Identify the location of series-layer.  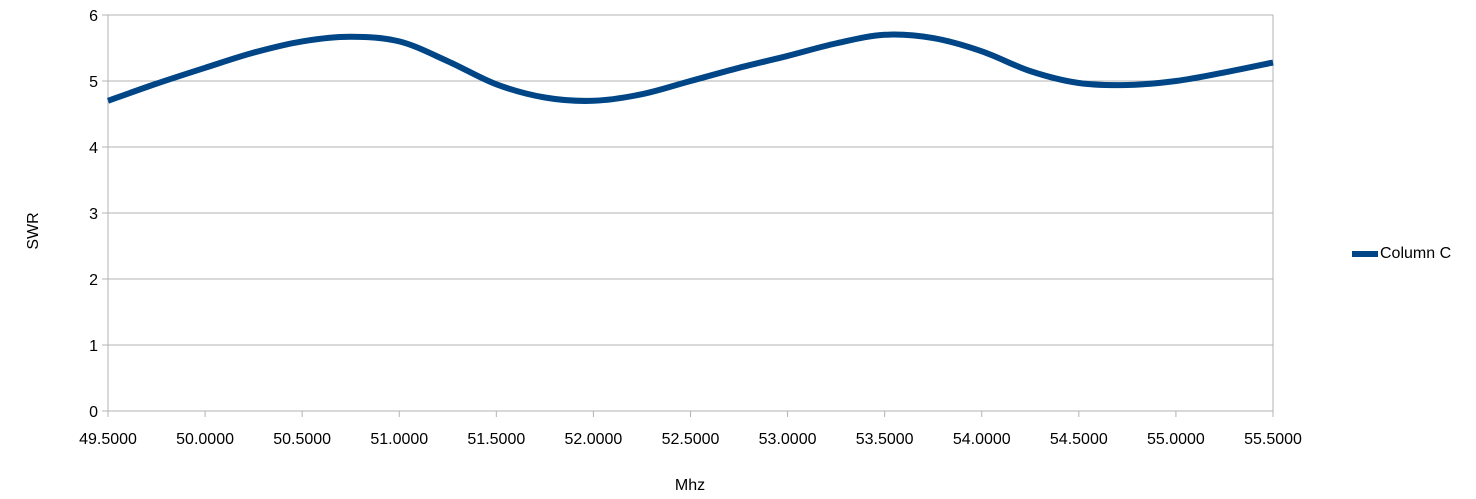
(690, 67).